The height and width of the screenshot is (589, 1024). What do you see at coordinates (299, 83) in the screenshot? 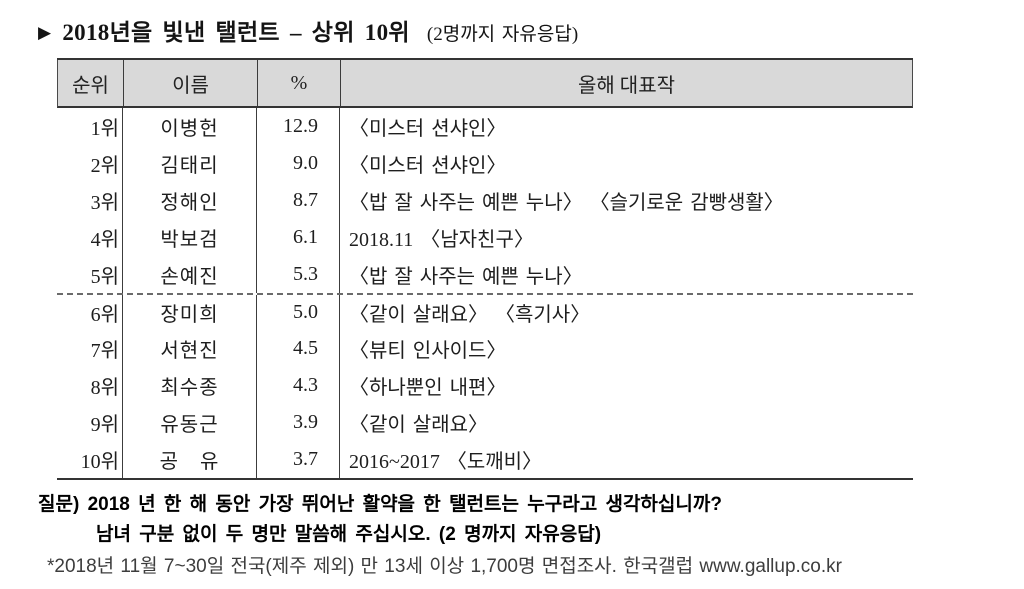
I see `header-percent: %` at bounding box center [299, 83].